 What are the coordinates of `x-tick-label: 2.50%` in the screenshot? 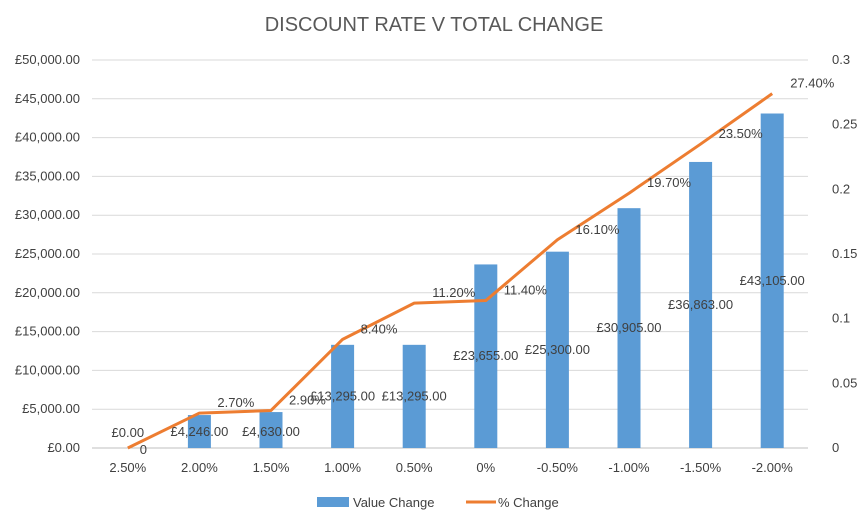 It's located at (127, 467).